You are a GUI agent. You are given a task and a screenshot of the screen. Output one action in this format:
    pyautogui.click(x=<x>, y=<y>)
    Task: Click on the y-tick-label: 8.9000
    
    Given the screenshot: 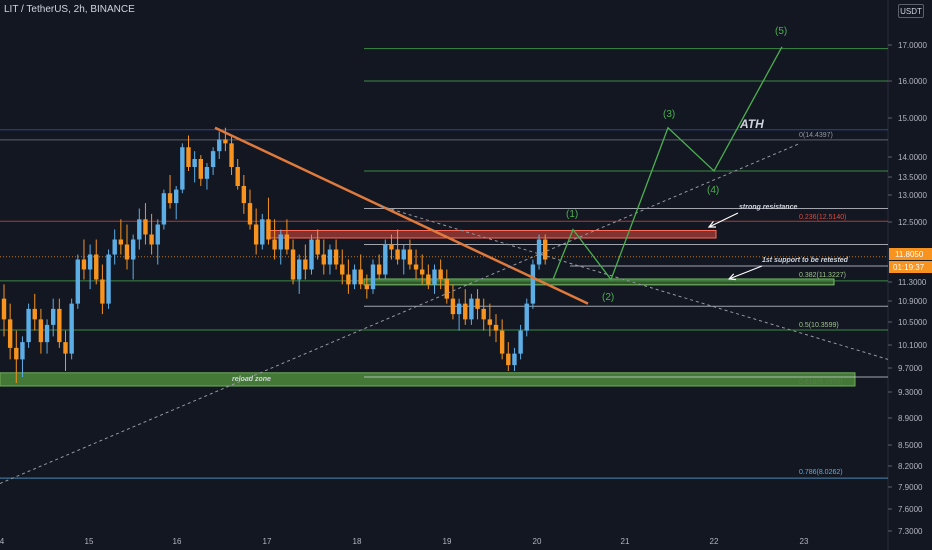 What is the action you would take?
    pyautogui.click(x=910, y=418)
    